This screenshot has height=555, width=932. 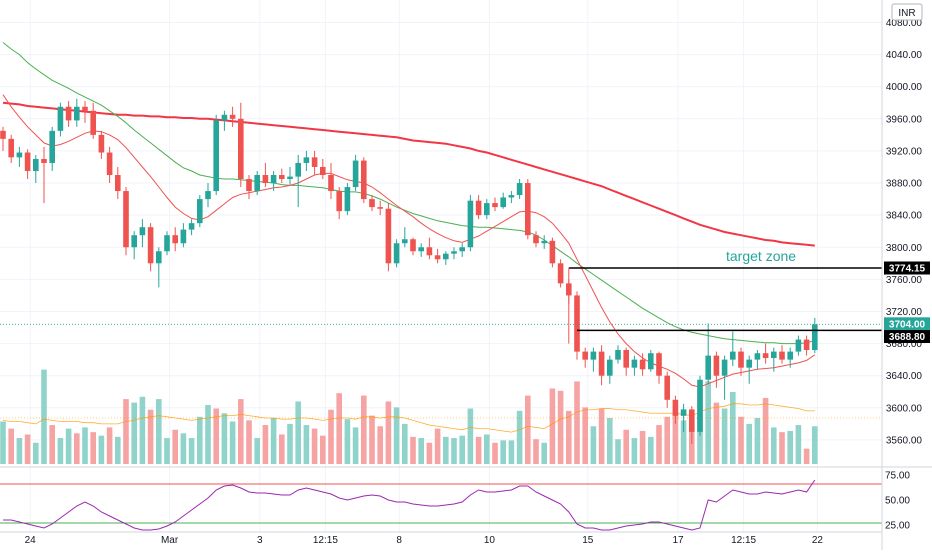 I want to click on price-tick-label: 3600.00, so click(x=904, y=408).